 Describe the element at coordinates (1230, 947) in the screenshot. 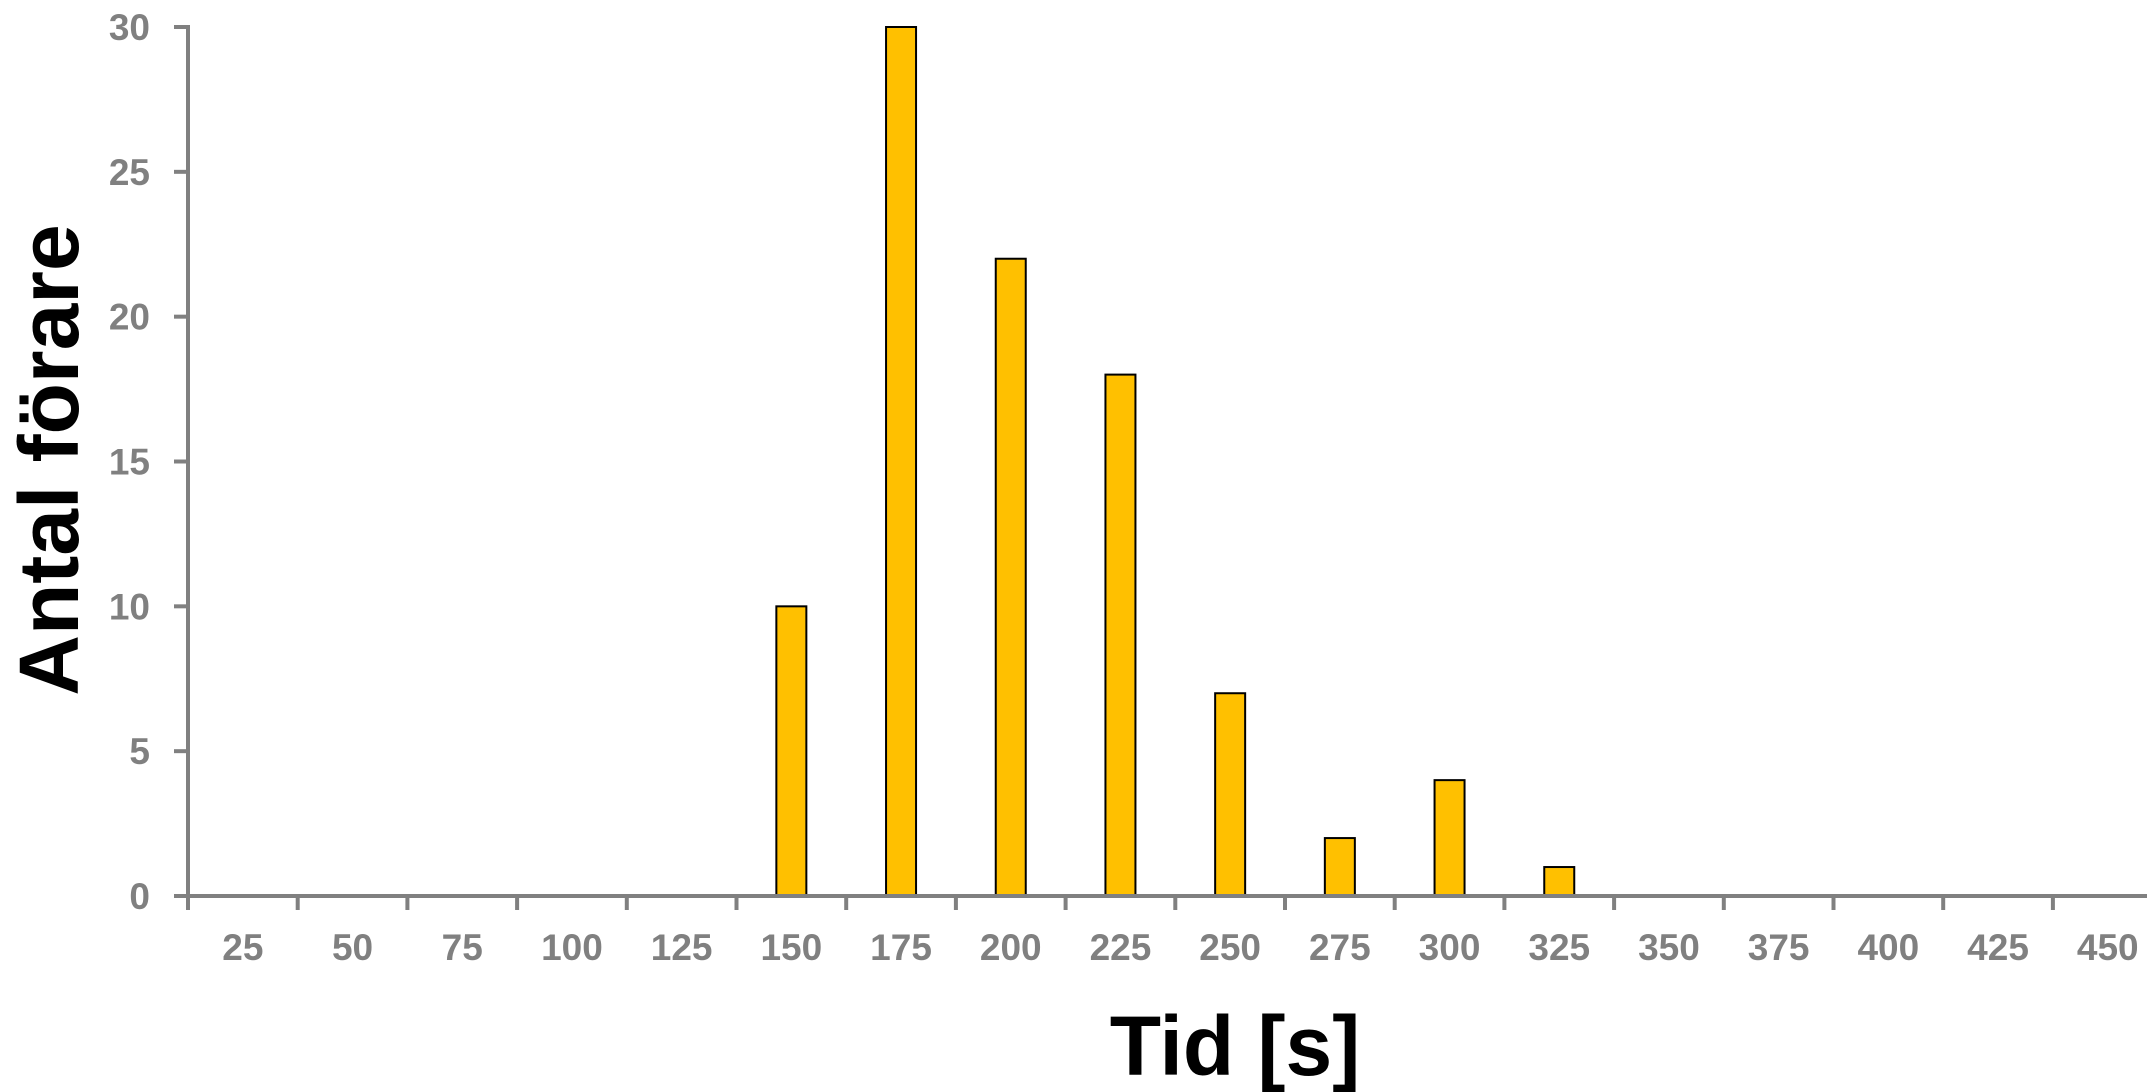

I see `x-tick-label: 250` at that location.